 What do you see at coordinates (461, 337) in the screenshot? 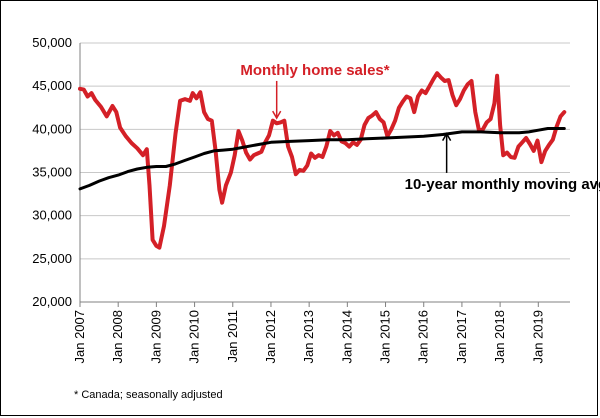
I see `x-tick-label: Jan 2017` at bounding box center [461, 337].